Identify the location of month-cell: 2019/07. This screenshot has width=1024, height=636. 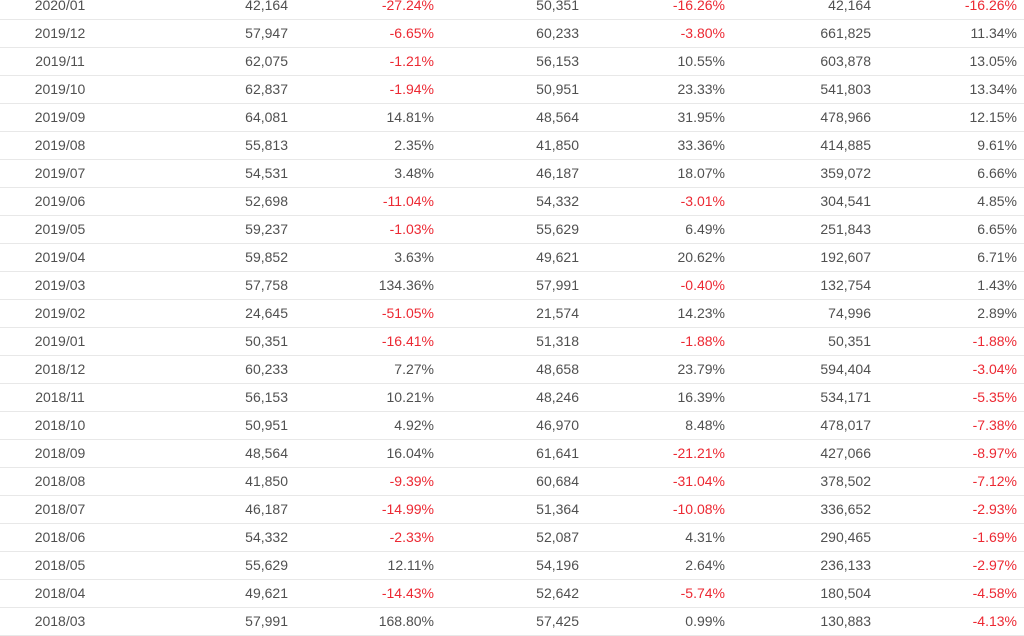
(60, 173).